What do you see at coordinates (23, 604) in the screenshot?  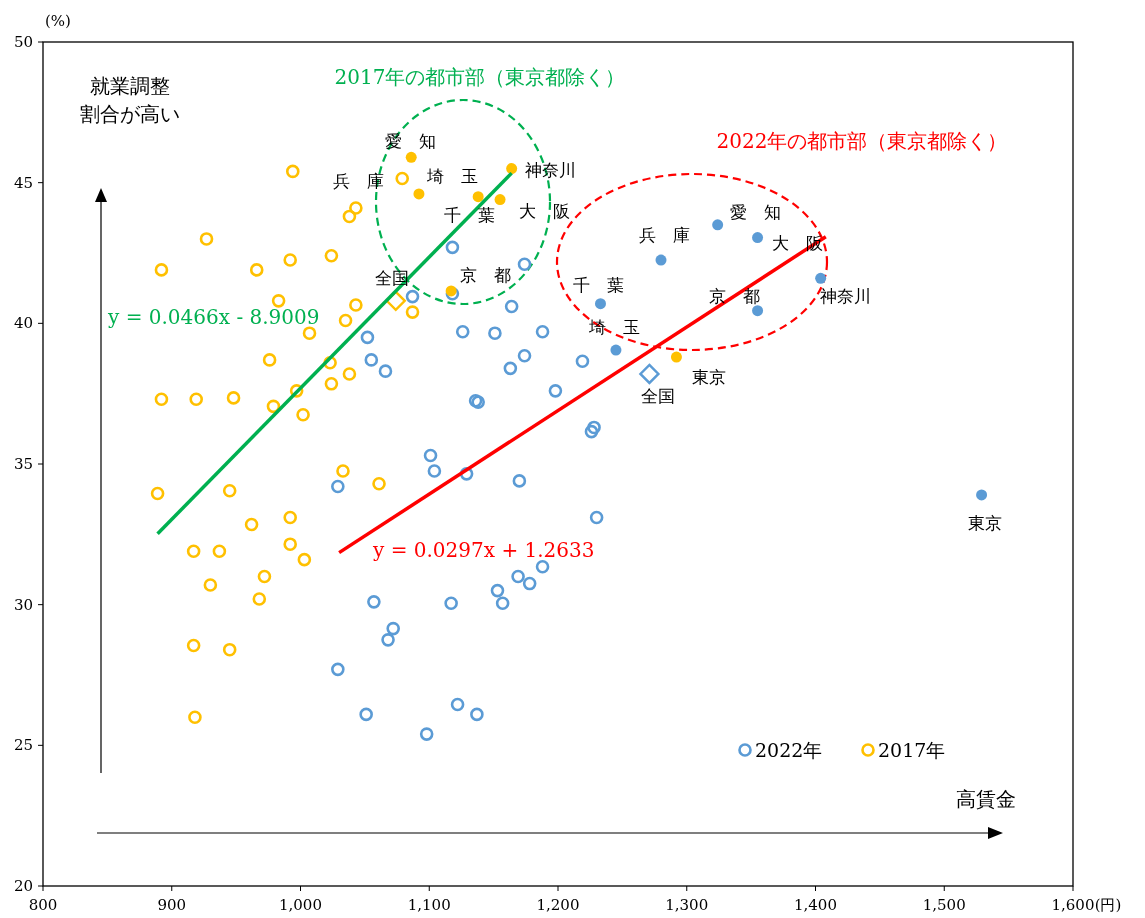 I see `y-tick-label: 30` at bounding box center [23, 604].